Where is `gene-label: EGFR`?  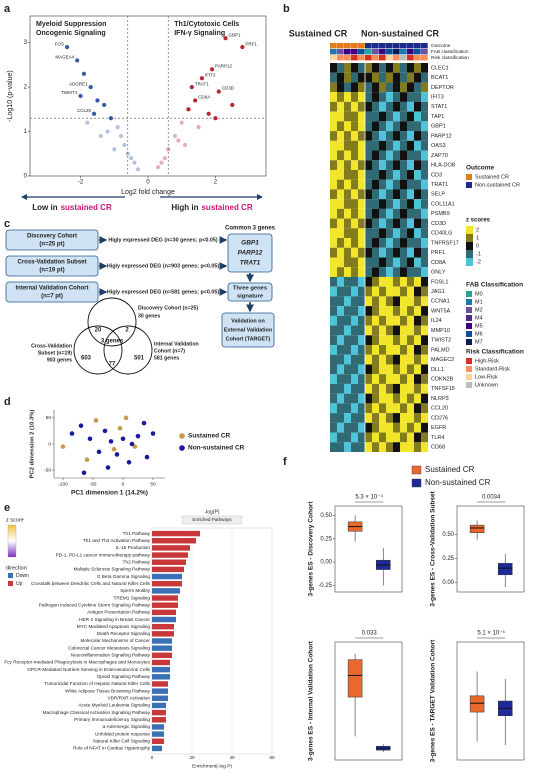
gene-label: EGFR is located at coordinates (438, 428).